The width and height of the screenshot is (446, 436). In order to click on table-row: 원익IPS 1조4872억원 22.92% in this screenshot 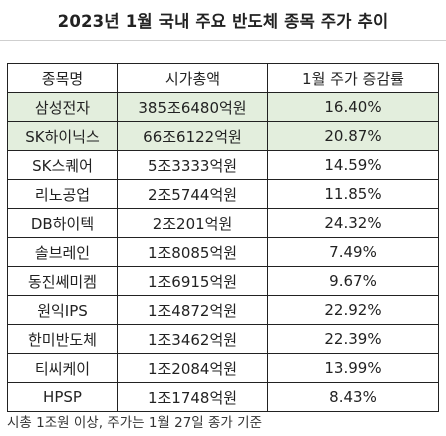, I will do `click(223, 310)`.